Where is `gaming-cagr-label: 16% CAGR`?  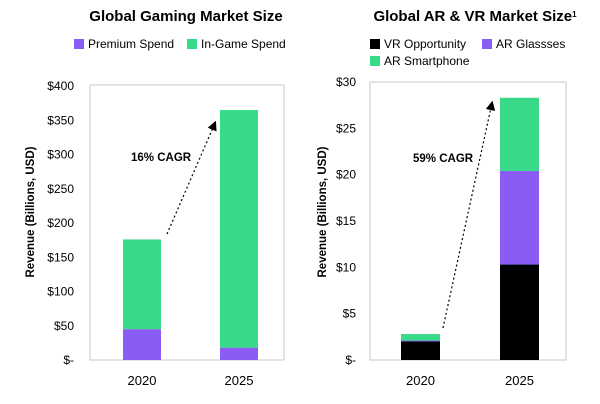 gaming-cagr-label: 16% CAGR is located at coordinates (161, 158).